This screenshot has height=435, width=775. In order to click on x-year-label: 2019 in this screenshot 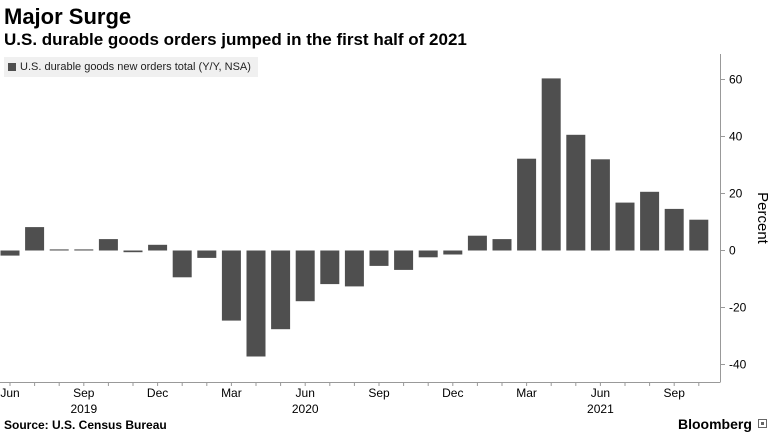, I will do `click(83, 409)`.